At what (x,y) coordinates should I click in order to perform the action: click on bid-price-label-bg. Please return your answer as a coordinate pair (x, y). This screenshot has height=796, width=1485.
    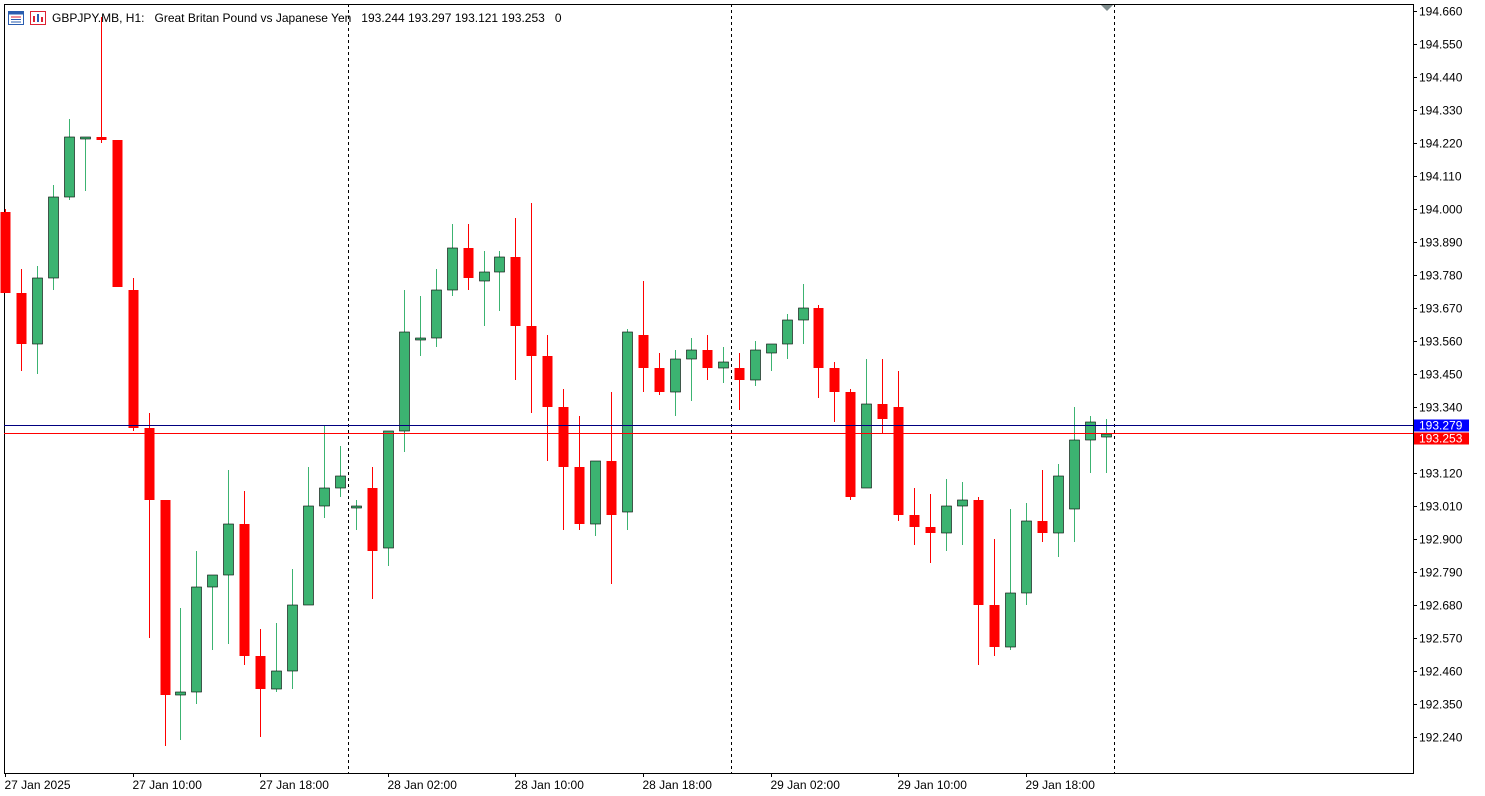
    Looking at the image, I should click on (1441, 438).